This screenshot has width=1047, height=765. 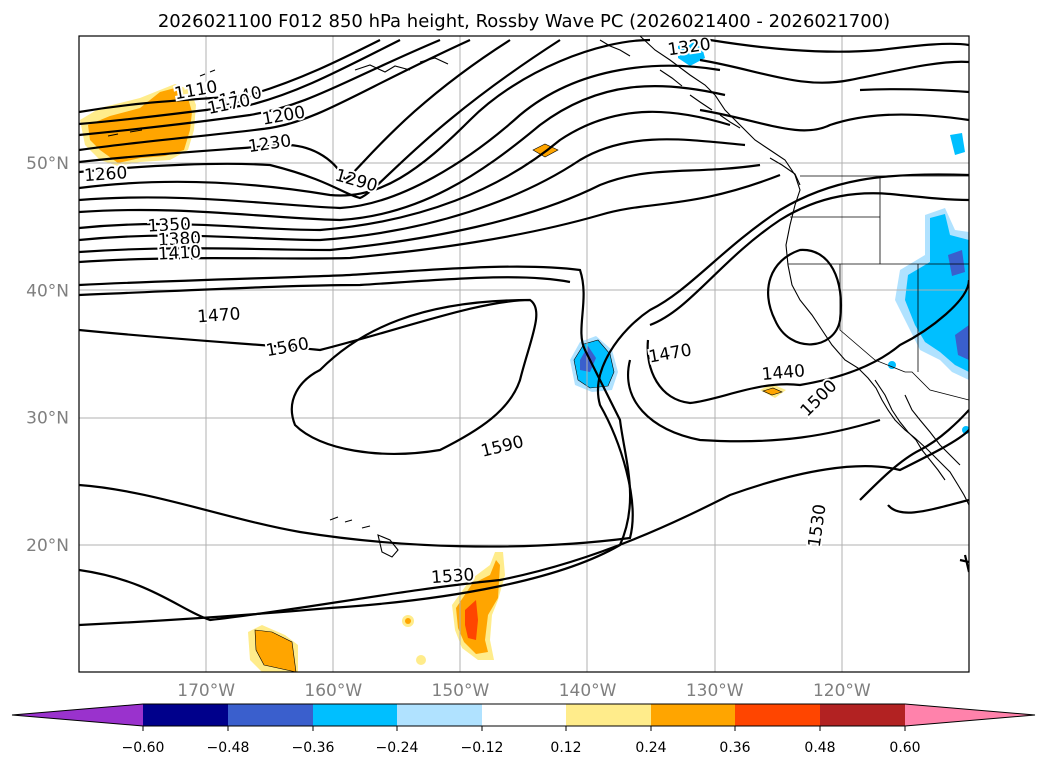 I want to click on x-tick-label: 170°W, so click(x=206, y=691).